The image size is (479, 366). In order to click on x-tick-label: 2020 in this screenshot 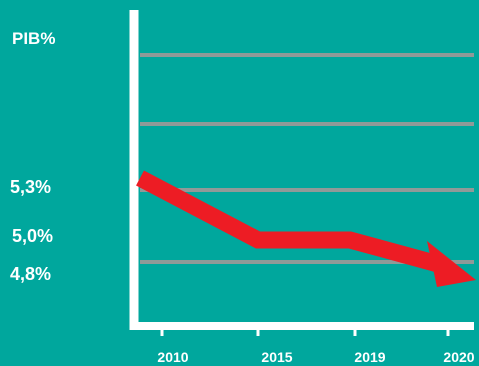, I will do `click(458, 357)`.